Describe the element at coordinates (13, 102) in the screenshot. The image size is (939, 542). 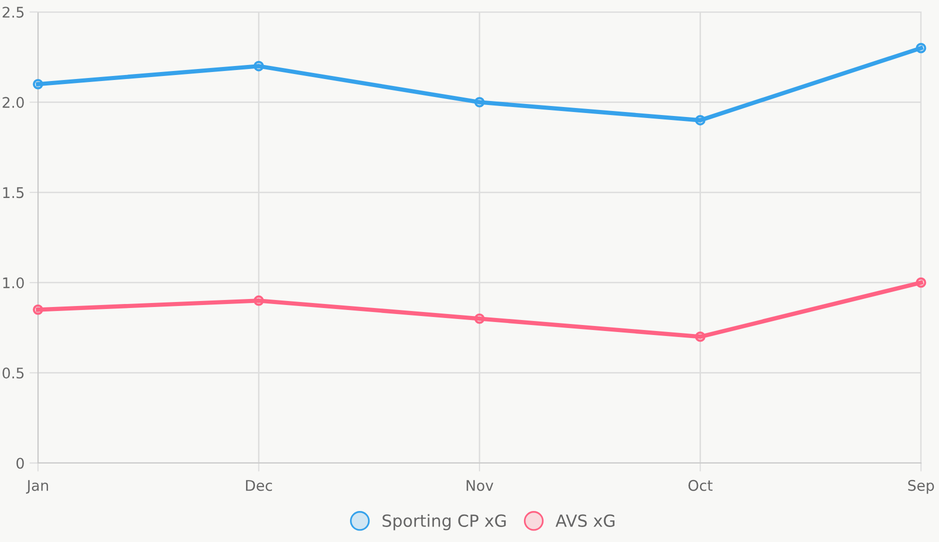
I see `y-tick-label: 2.0` at that location.